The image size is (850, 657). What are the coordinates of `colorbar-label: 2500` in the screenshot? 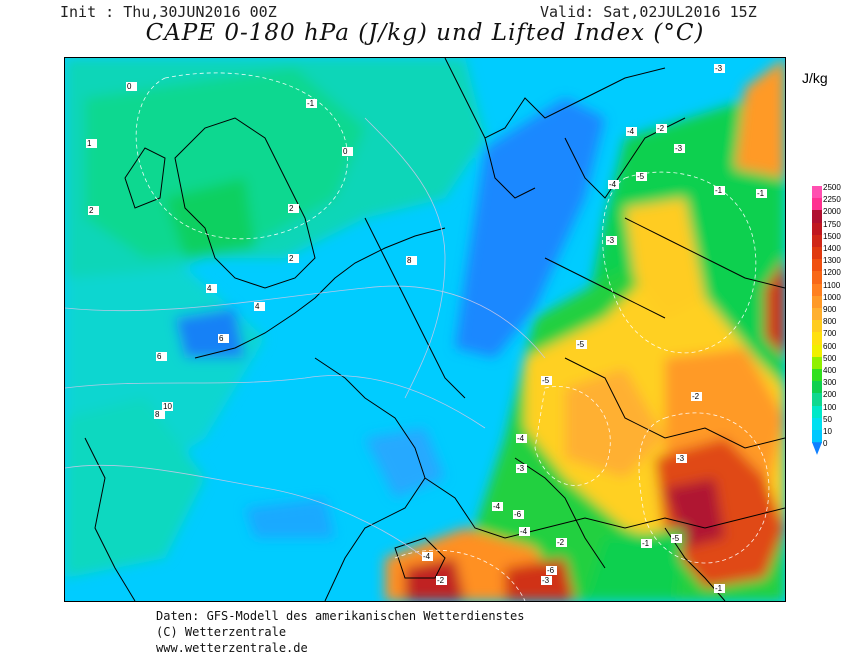 It's located at (832, 187).